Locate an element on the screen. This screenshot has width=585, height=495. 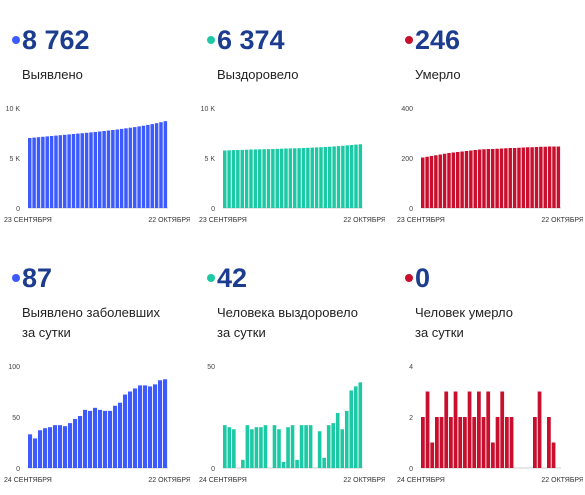
chart-total-recovered: 0 5 K 10 K 23 СЕНТЯБРЯ 22 ОКТЯБРЯ is located at coordinates (292, 165).